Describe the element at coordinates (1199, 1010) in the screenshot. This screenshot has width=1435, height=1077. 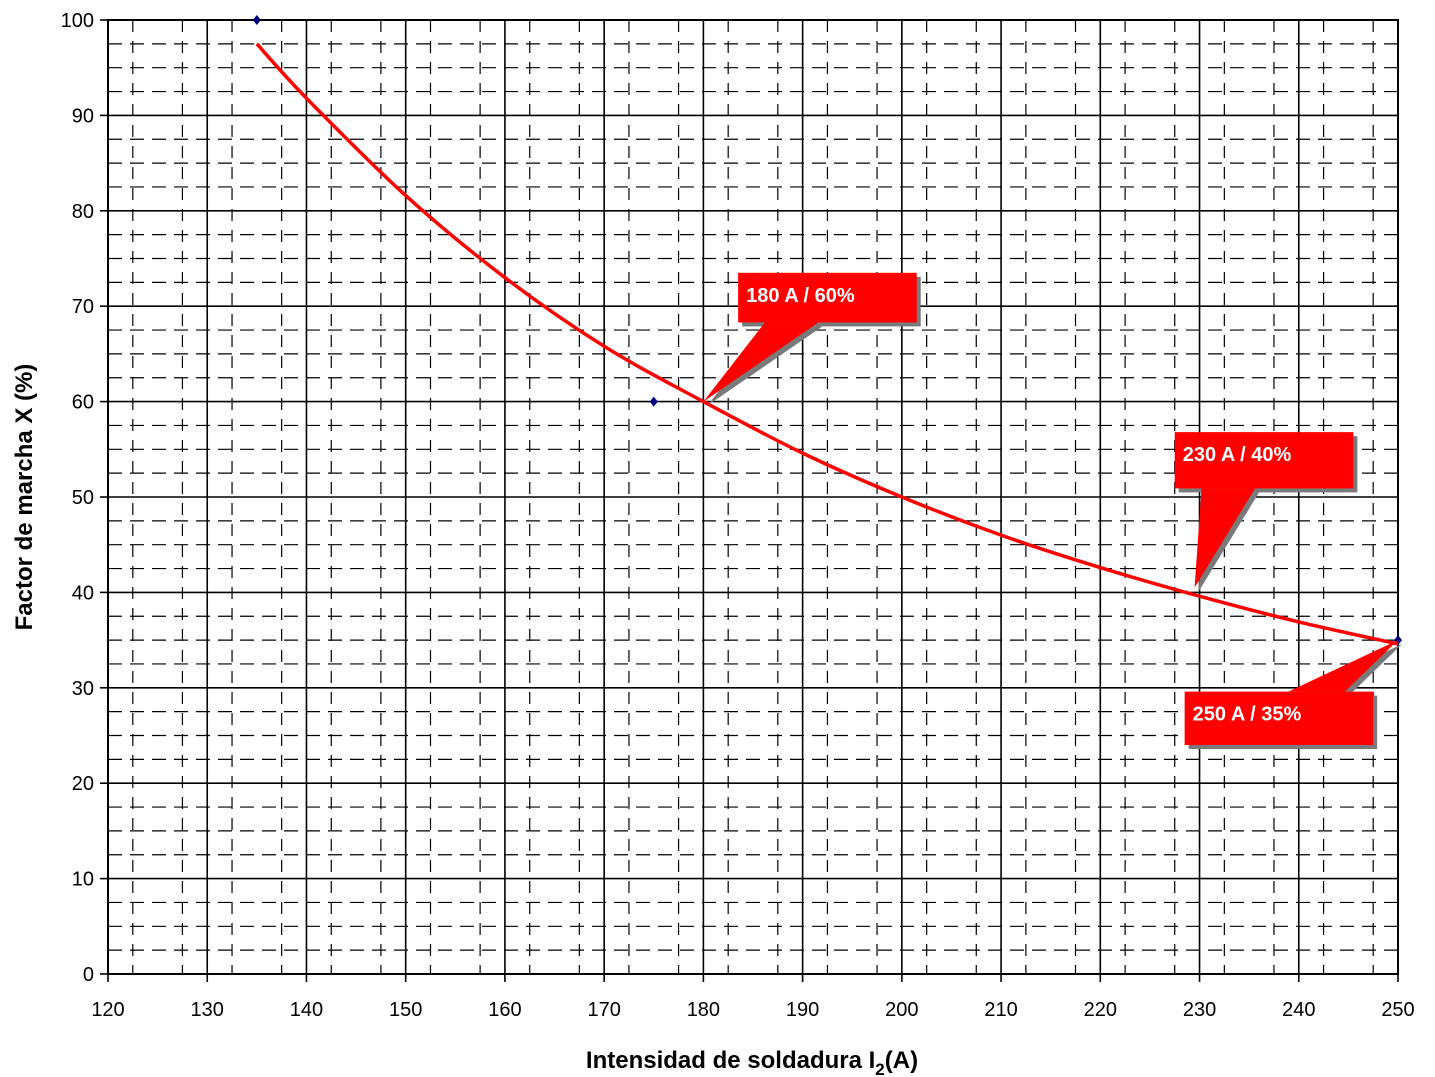
I see `x-tick-label: 230` at that location.